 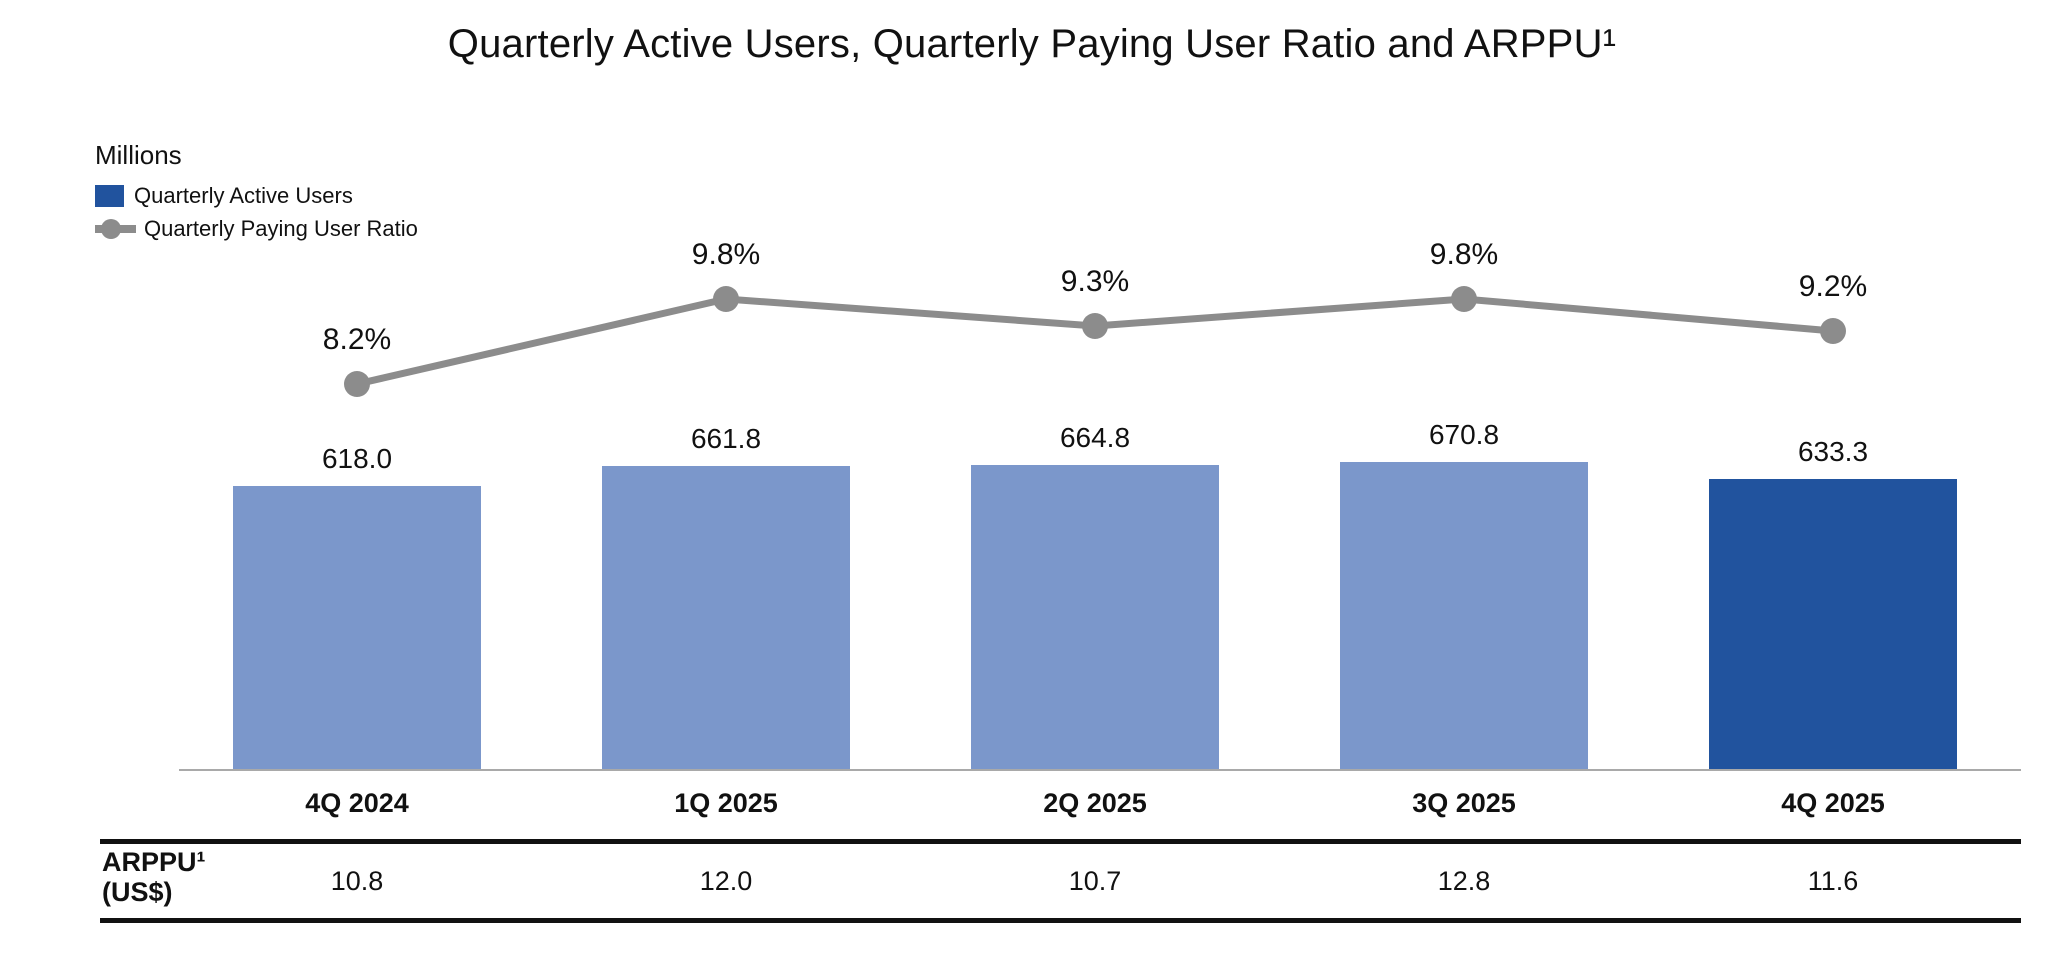 I want to click on bar-series-swatch-icon, so click(x=109, y=196).